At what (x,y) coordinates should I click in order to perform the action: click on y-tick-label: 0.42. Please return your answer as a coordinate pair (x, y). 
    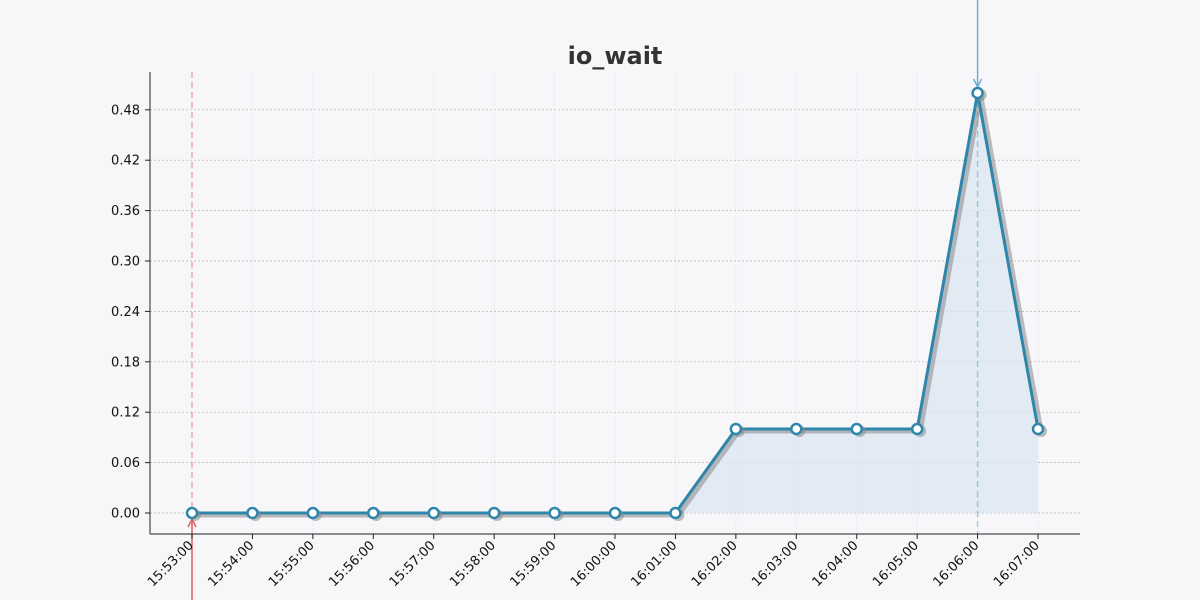
    Looking at the image, I should click on (125, 161).